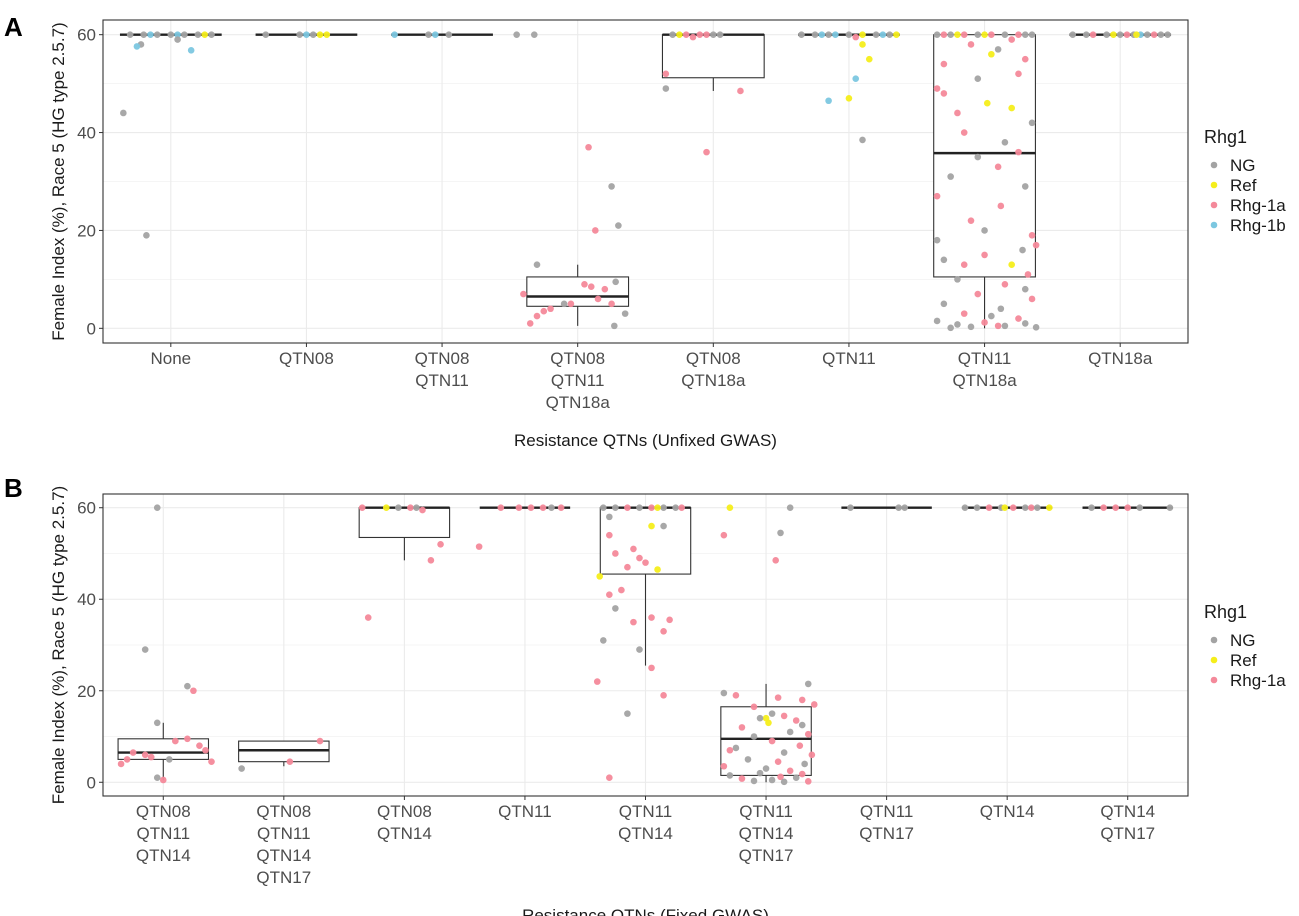 The width and height of the screenshot is (1299, 916). What do you see at coordinates (86, 508) in the screenshot?
I see `y-tick-label: 60` at bounding box center [86, 508].